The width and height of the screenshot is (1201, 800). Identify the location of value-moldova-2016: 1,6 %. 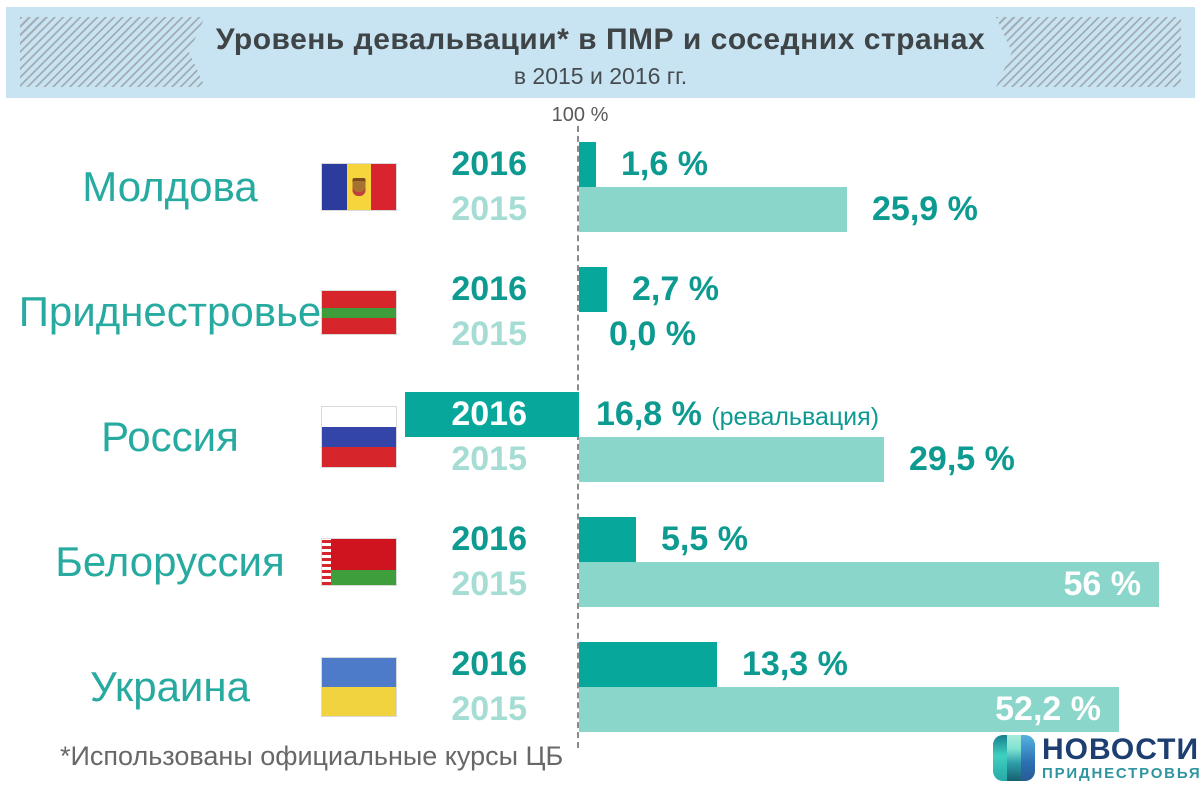
(664, 164).